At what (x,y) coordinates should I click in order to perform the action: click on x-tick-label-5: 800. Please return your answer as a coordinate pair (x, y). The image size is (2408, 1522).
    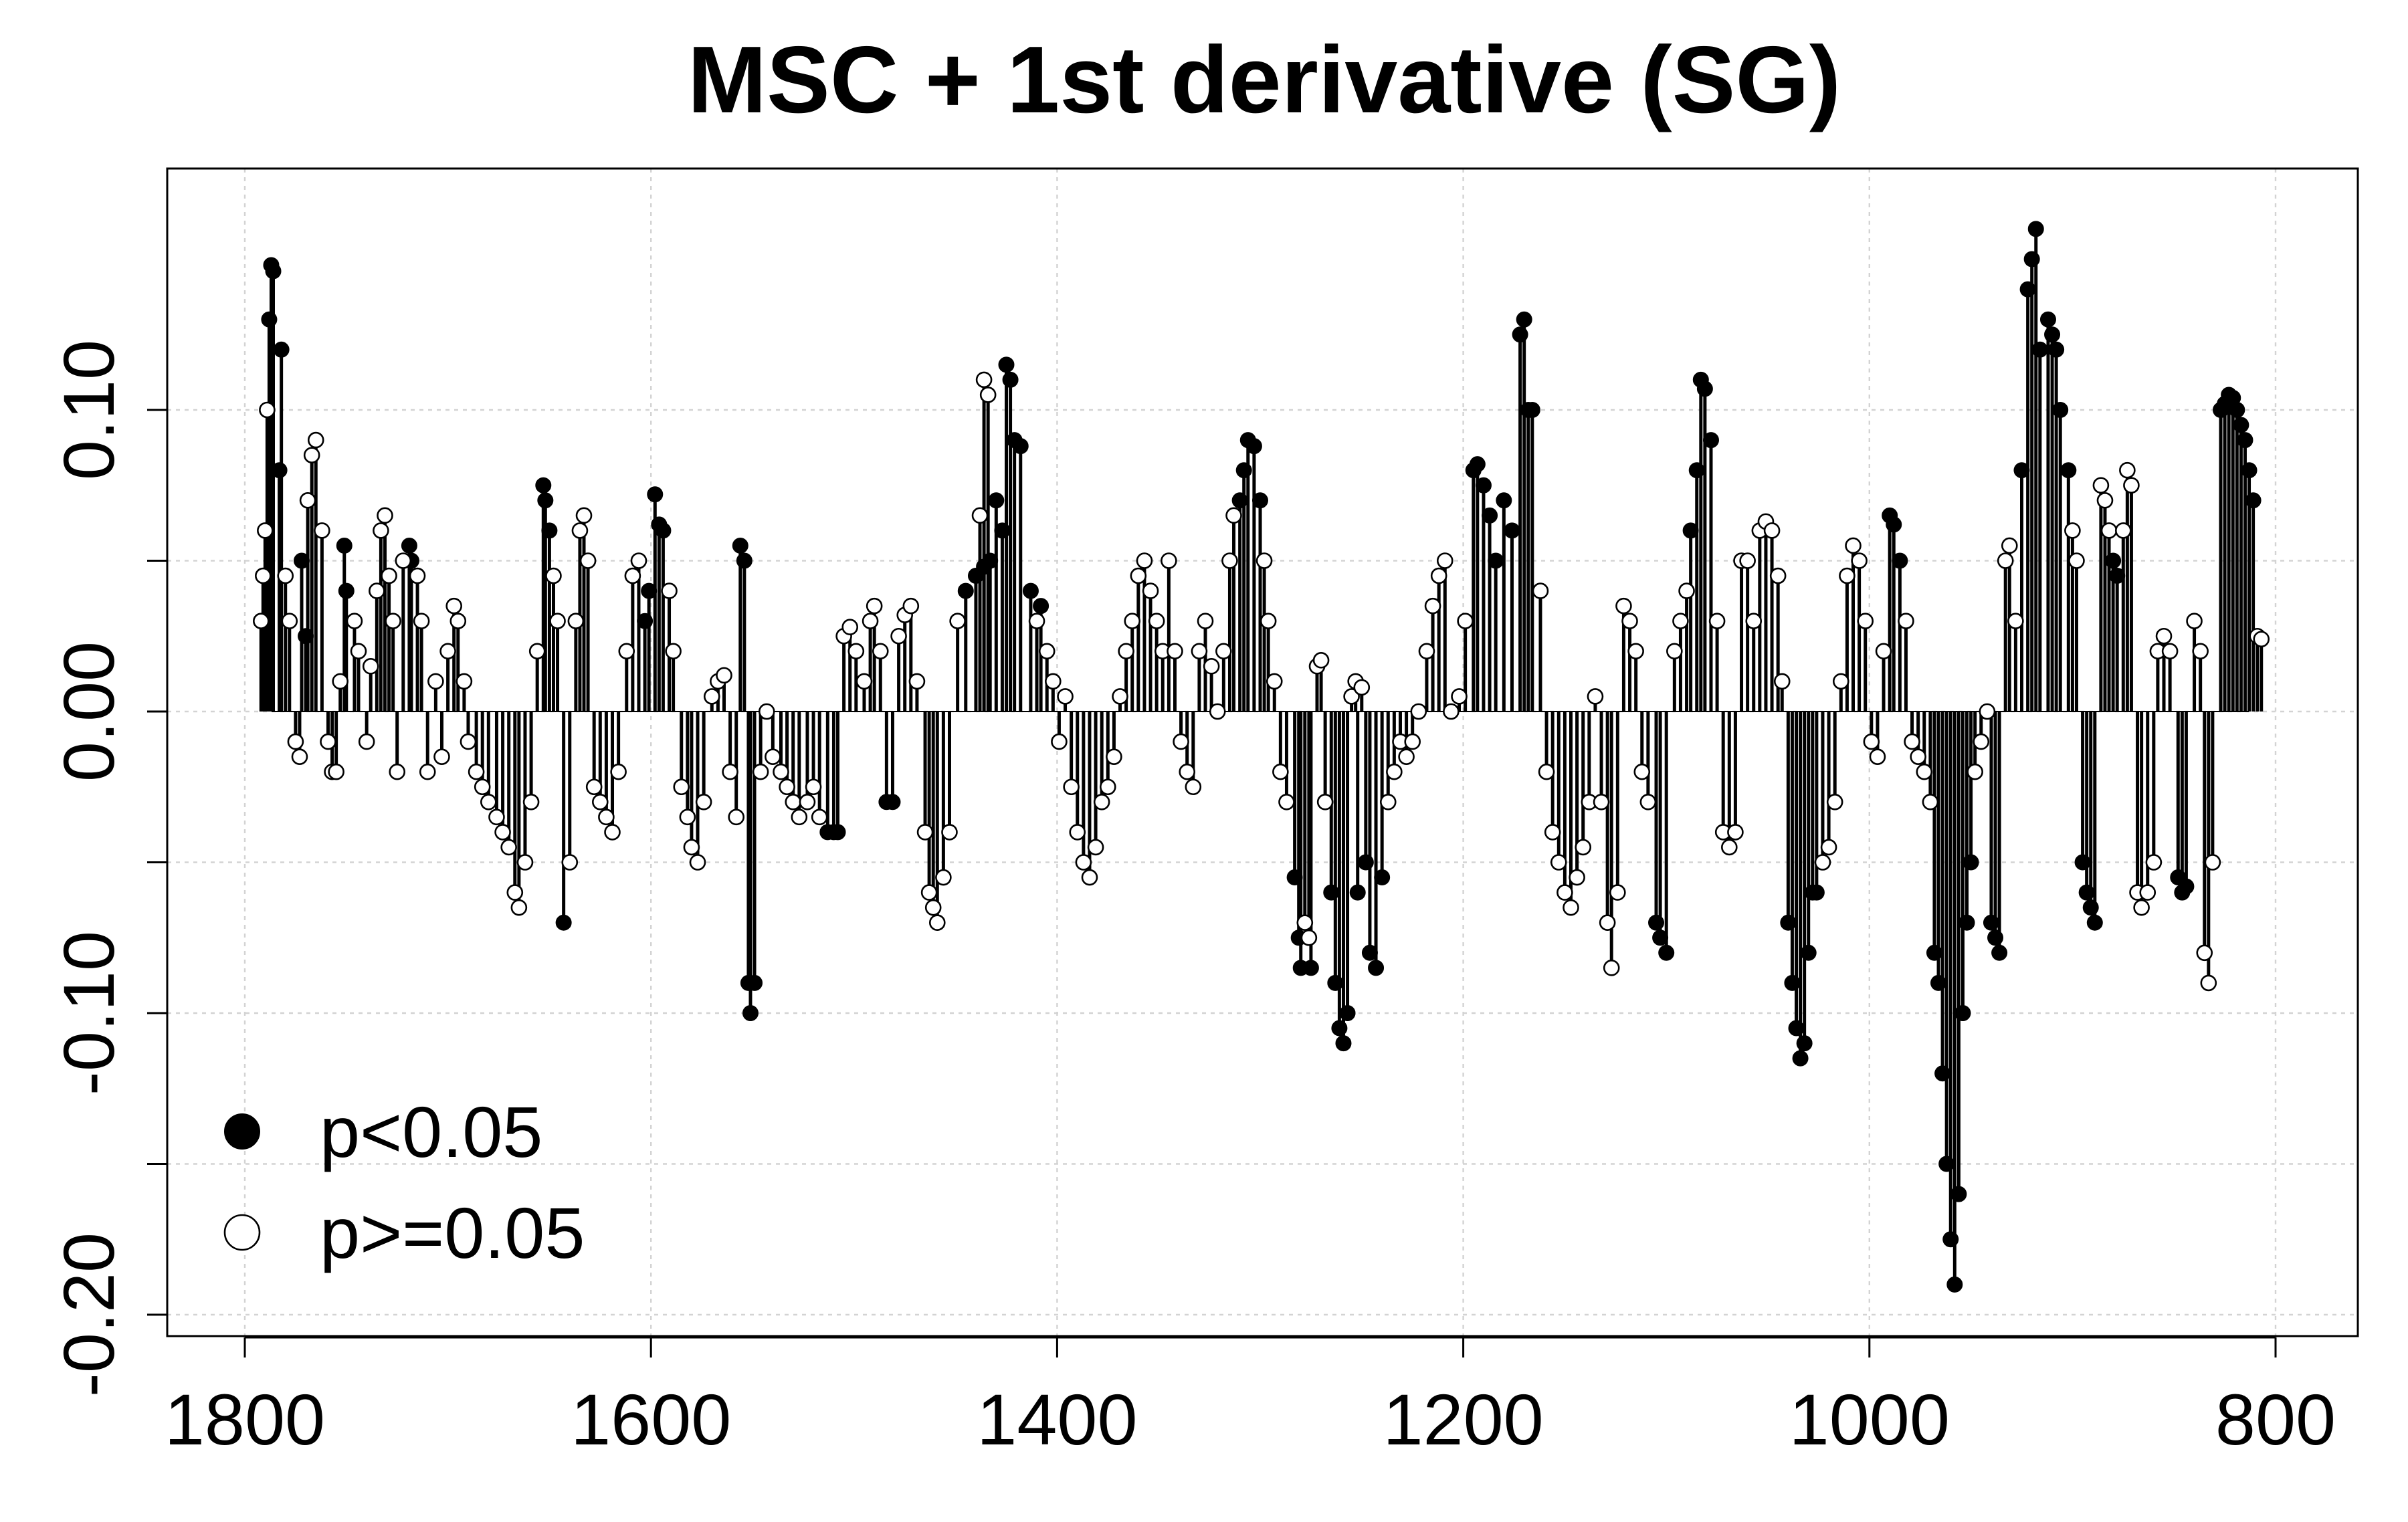
    Looking at the image, I should click on (2275, 1420).